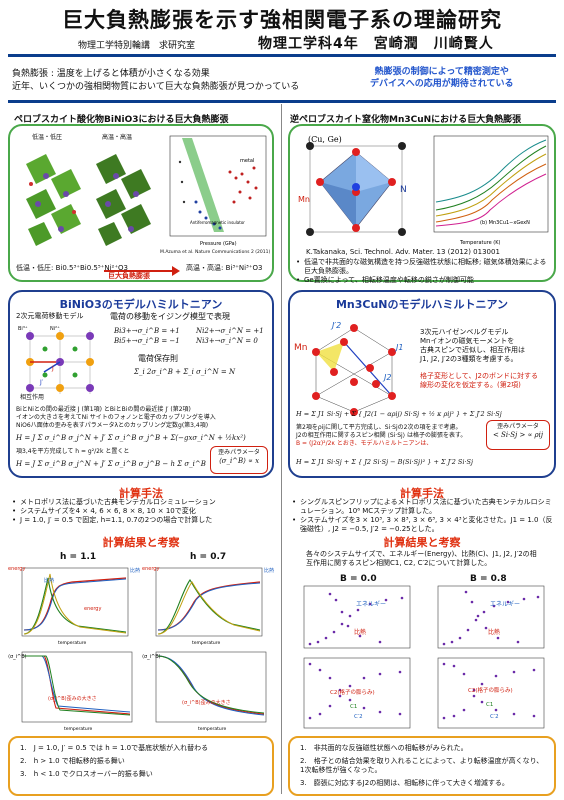 Image resolution: width=564 pixels, height=800 pixels. What do you see at coordinates (325, 139) in the screenshot?
I see `cuge-label: (Cu, Ge)` at bounding box center [325, 139].